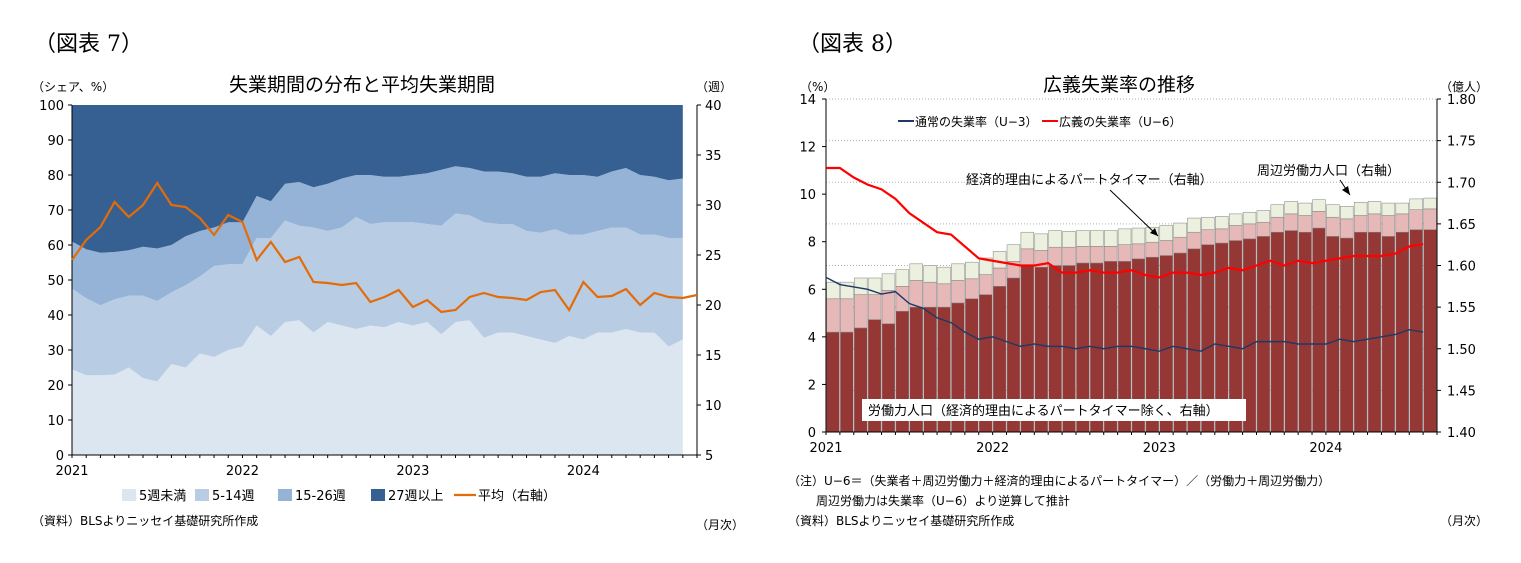 This screenshot has width=1521, height=563. What do you see at coordinates (1119, 85) in the screenshot?
I see `figure-8-title: 広義失業率の推移` at bounding box center [1119, 85].